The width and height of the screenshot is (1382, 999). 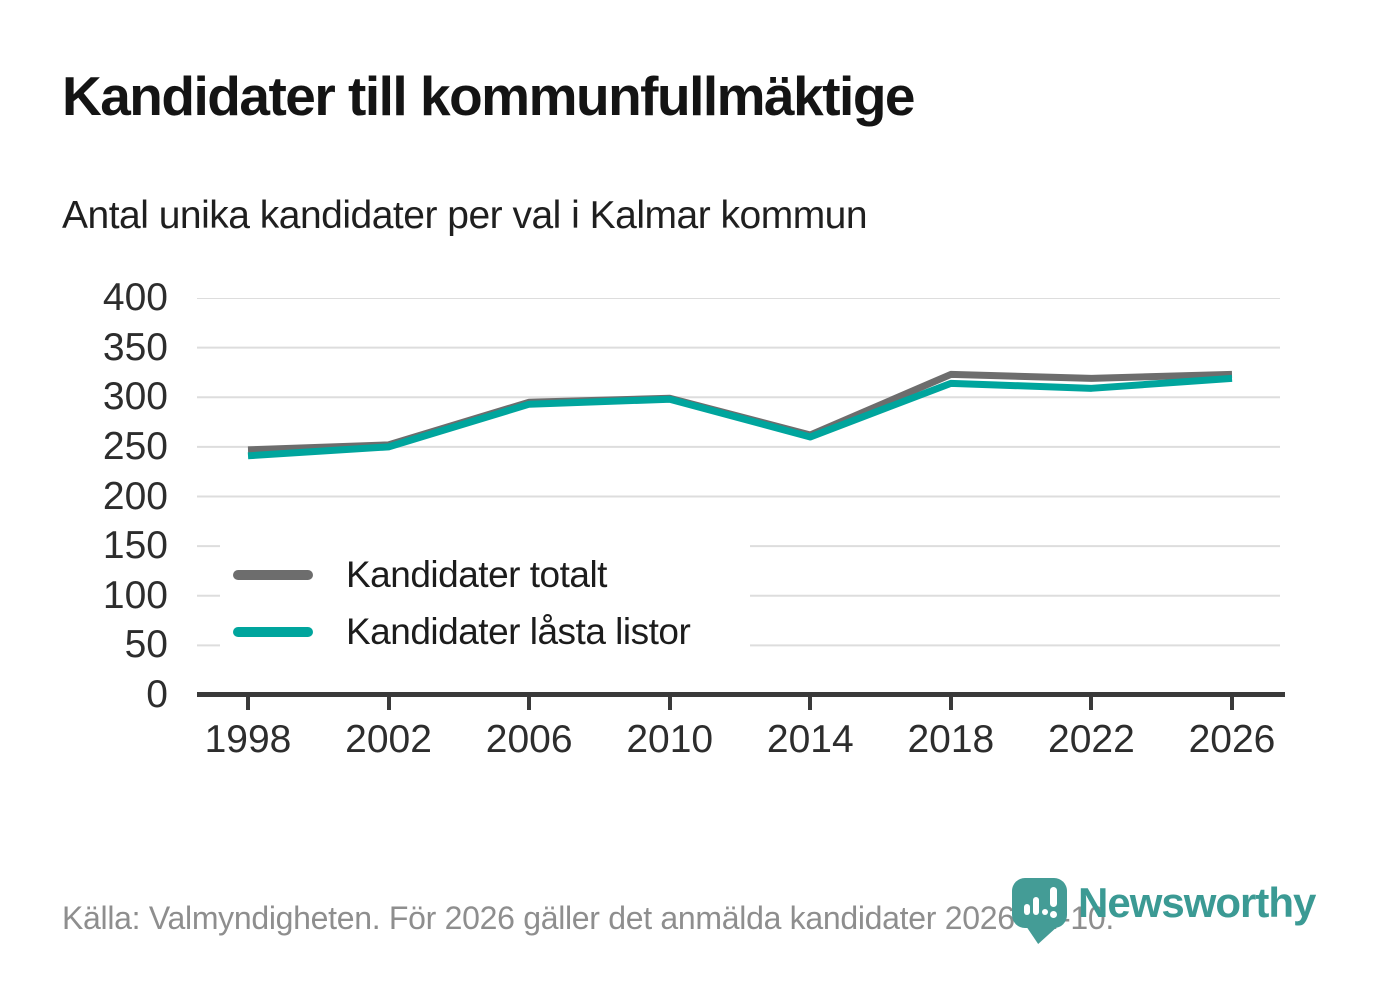 What do you see at coordinates (388, 739) in the screenshot?
I see `x-tick-label-2002: 2002` at bounding box center [388, 739].